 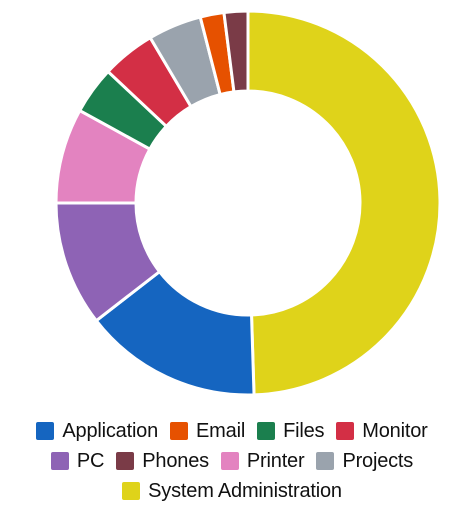 What do you see at coordinates (236, 51) in the screenshot?
I see `slice-phones` at bounding box center [236, 51].